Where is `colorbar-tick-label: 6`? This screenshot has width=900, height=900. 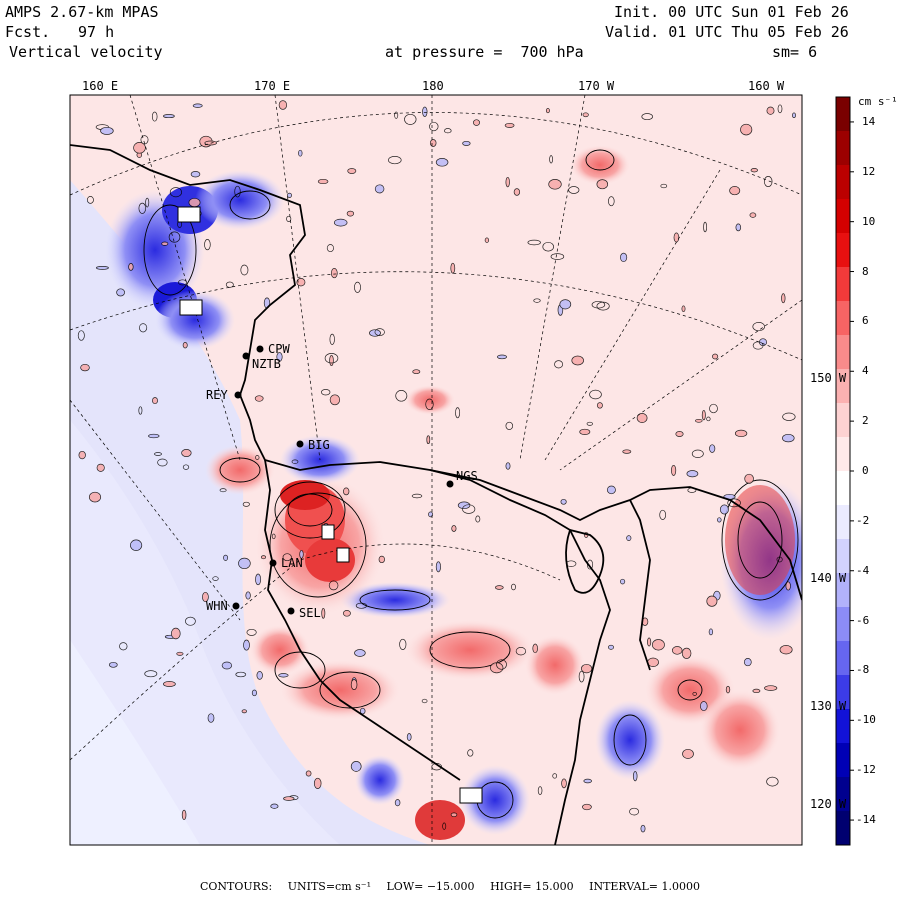 colorbar-tick-label: 6 is located at coordinates (865, 321).